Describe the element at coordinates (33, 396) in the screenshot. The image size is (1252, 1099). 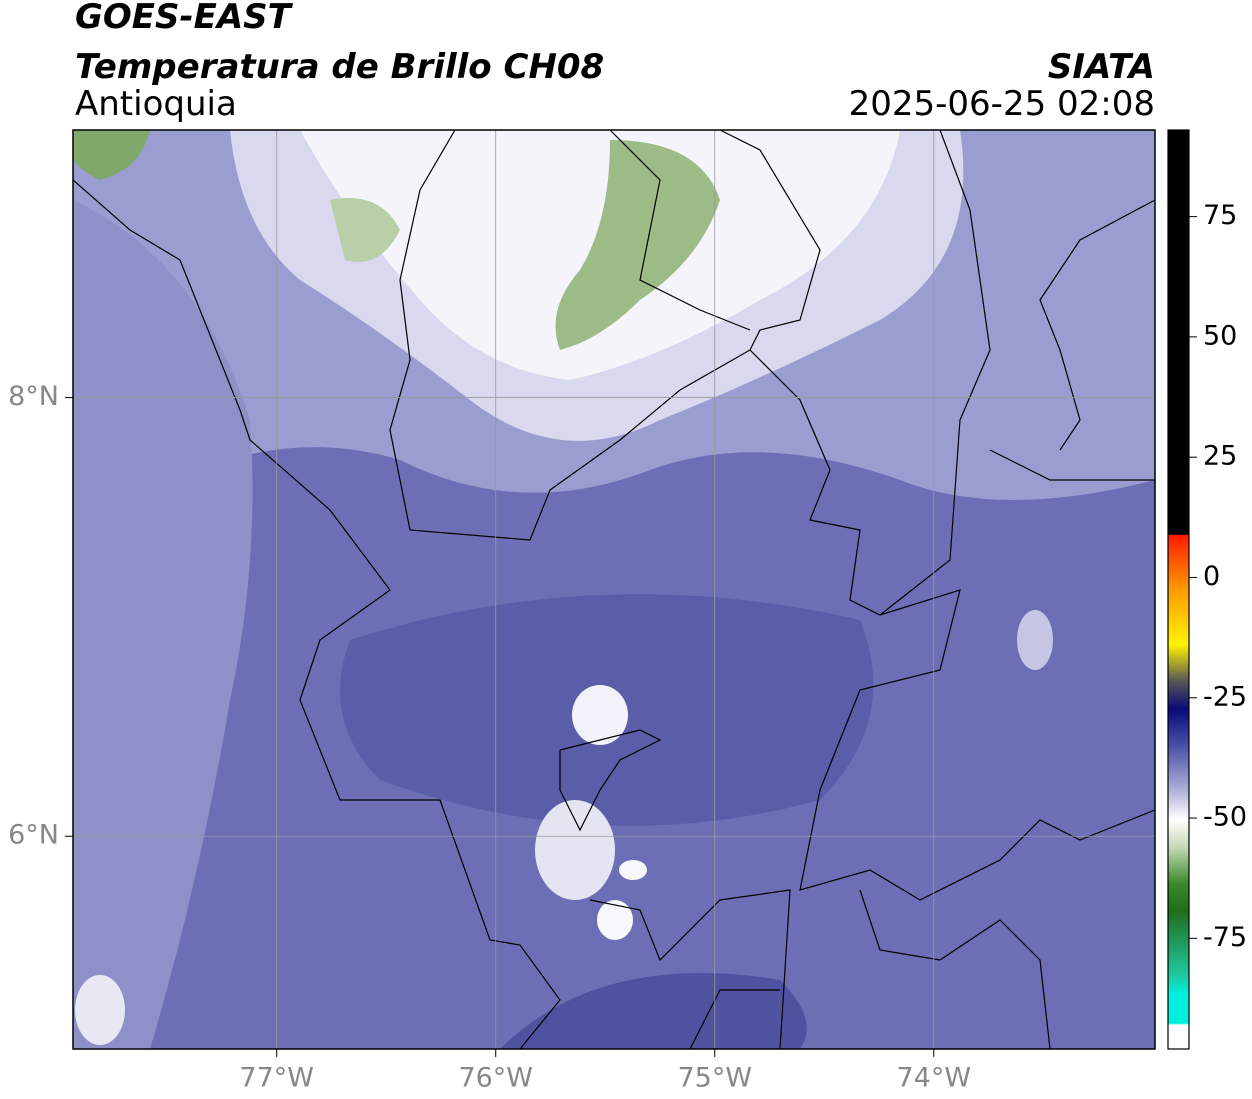
I see `y-tick-label: 8°N` at that location.